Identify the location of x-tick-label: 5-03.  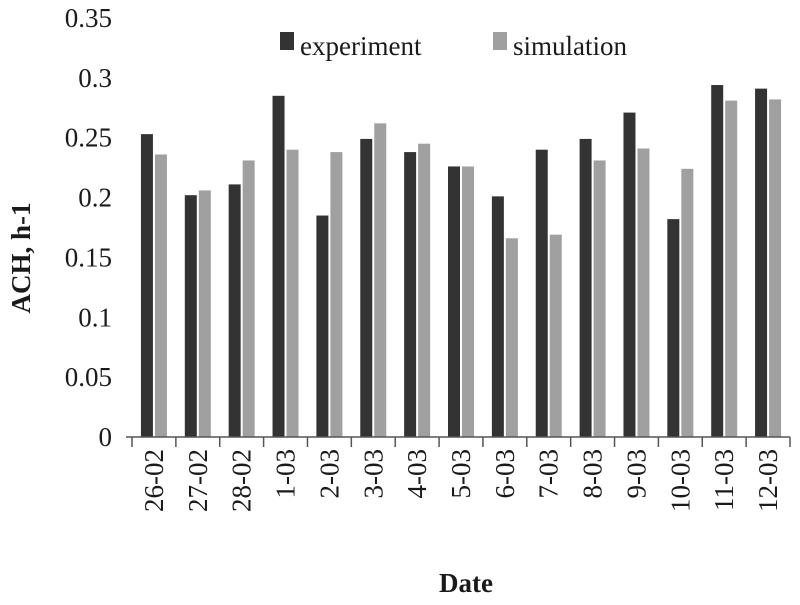
(461, 474).